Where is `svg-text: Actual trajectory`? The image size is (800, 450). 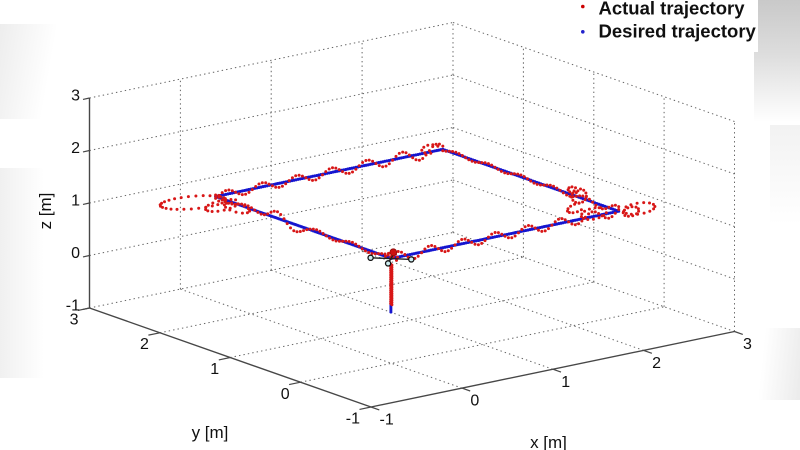
svg-text: Actual trajectory is located at coordinates (672, 9).